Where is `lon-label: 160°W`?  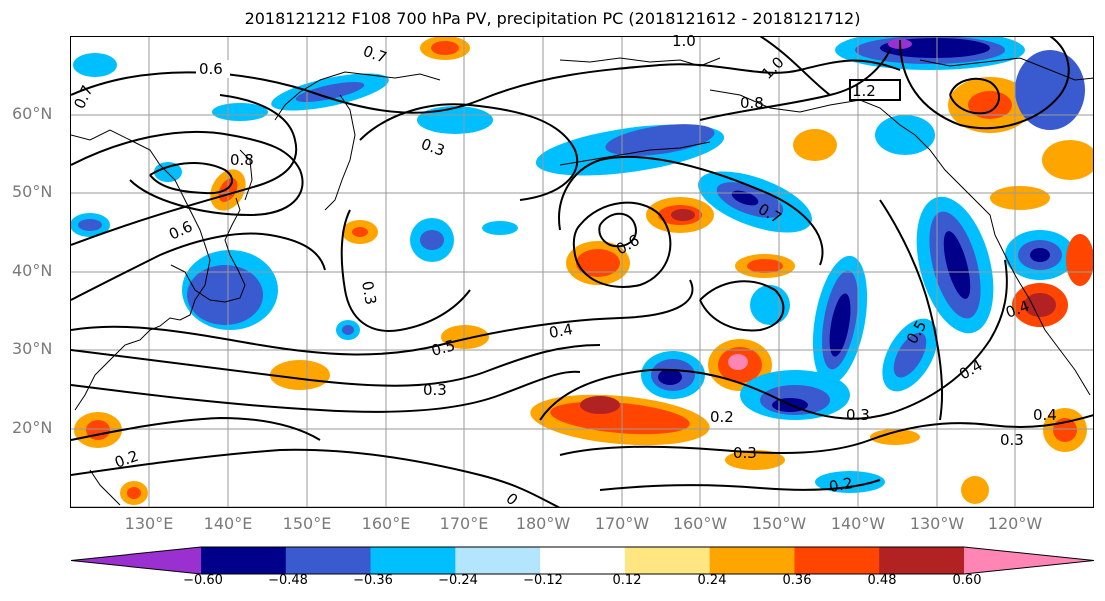
lon-label: 160°W is located at coordinates (700, 523).